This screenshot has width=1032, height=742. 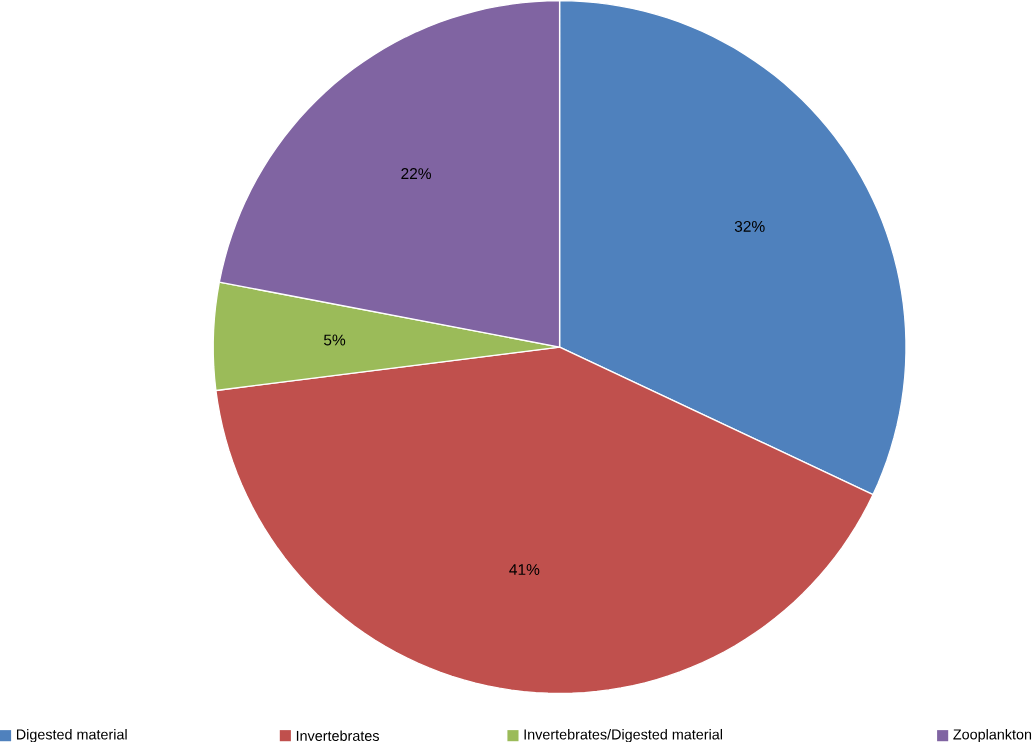 What do you see at coordinates (749, 226) in the screenshot?
I see `data-label: 32%` at bounding box center [749, 226].